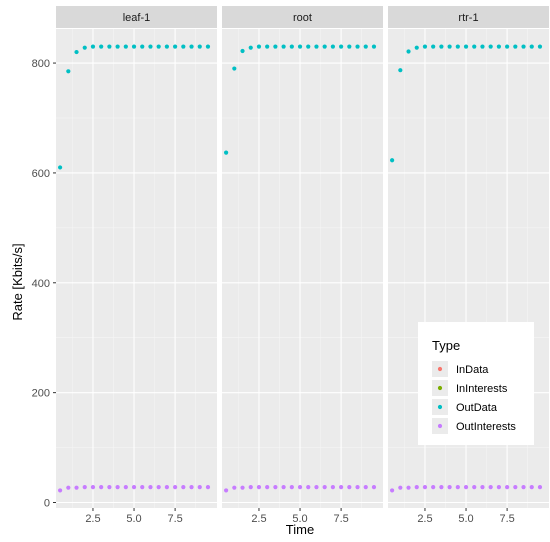 Image resolution: width=550 pixels, height=542 pixels. I want to click on facet-strip, so click(136, 17).